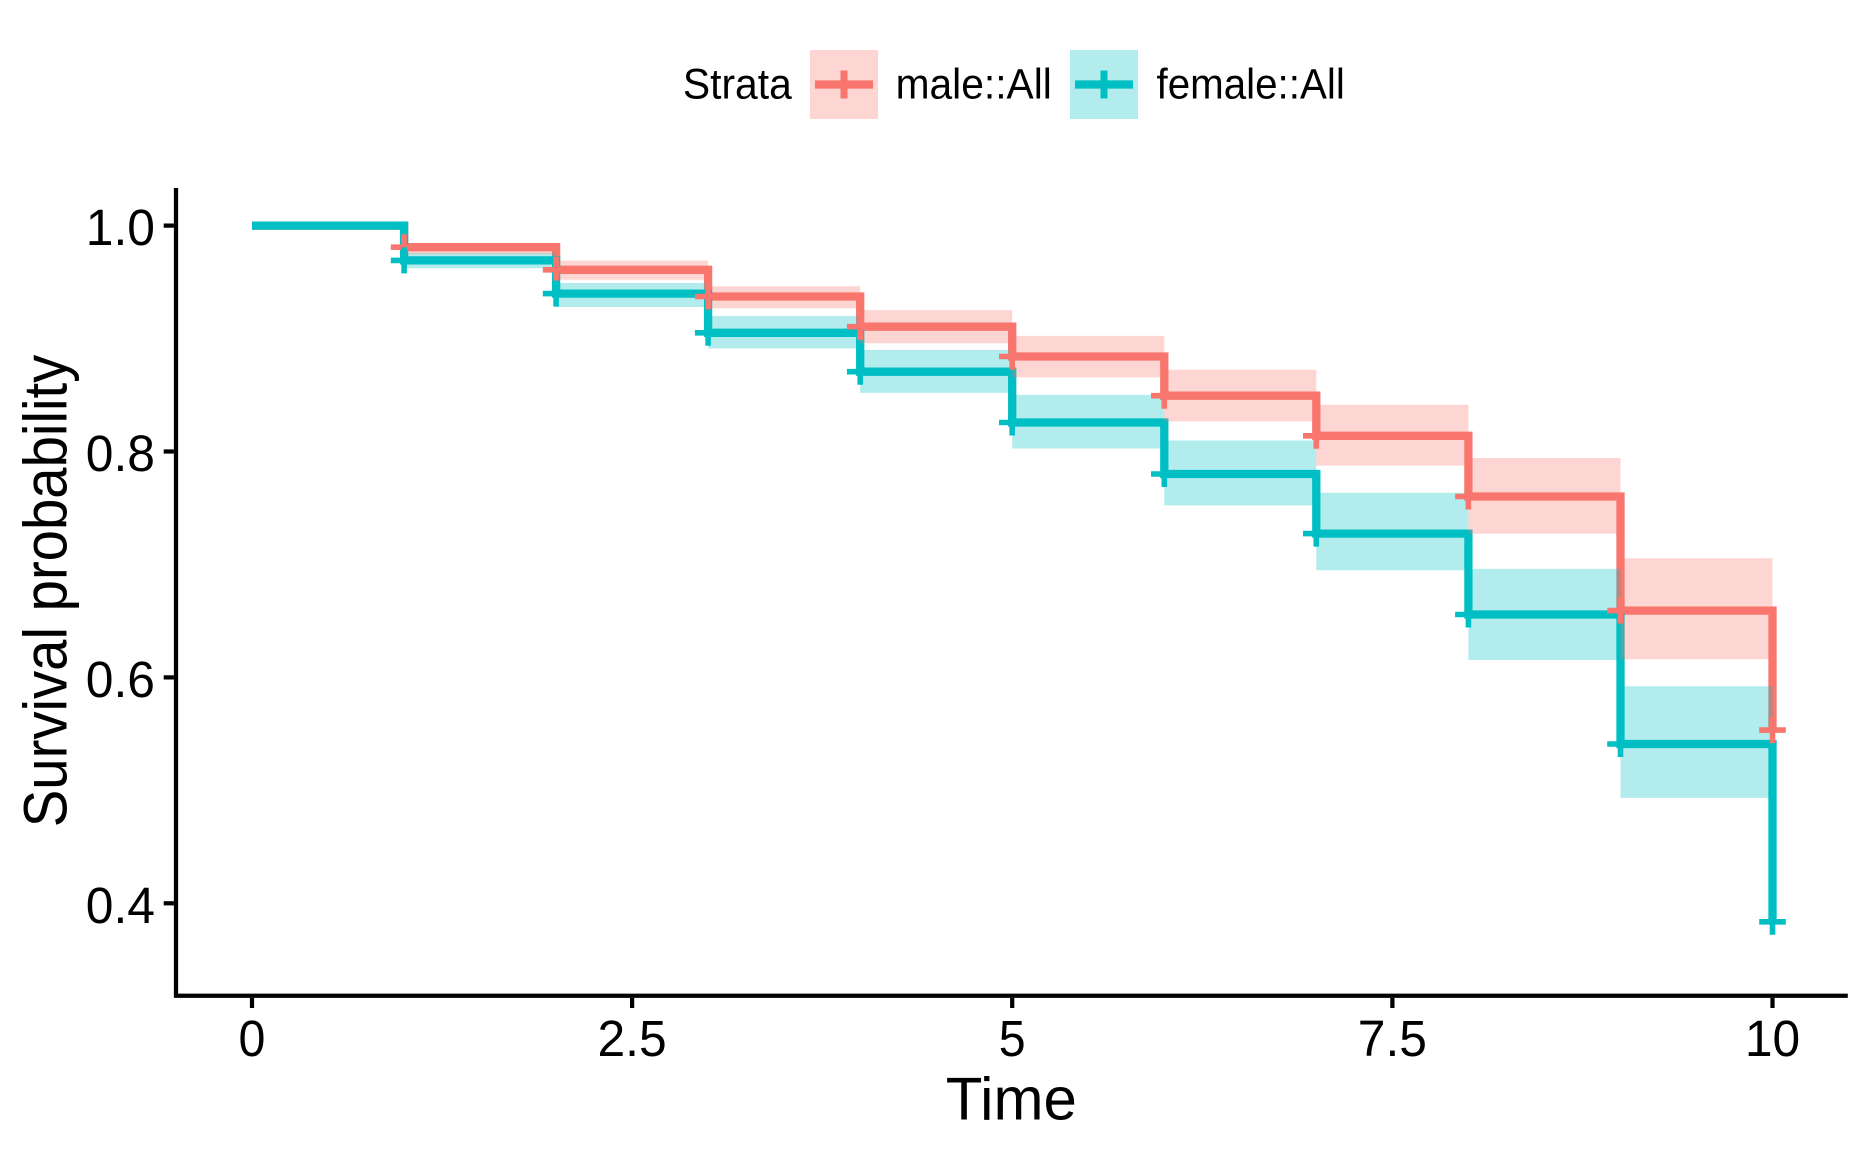 The image size is (1872, 1152). What do you see at coordinates (737, 85) in the screenshot?
I see `svg-text: Strata` at bounding box center [737, 85].